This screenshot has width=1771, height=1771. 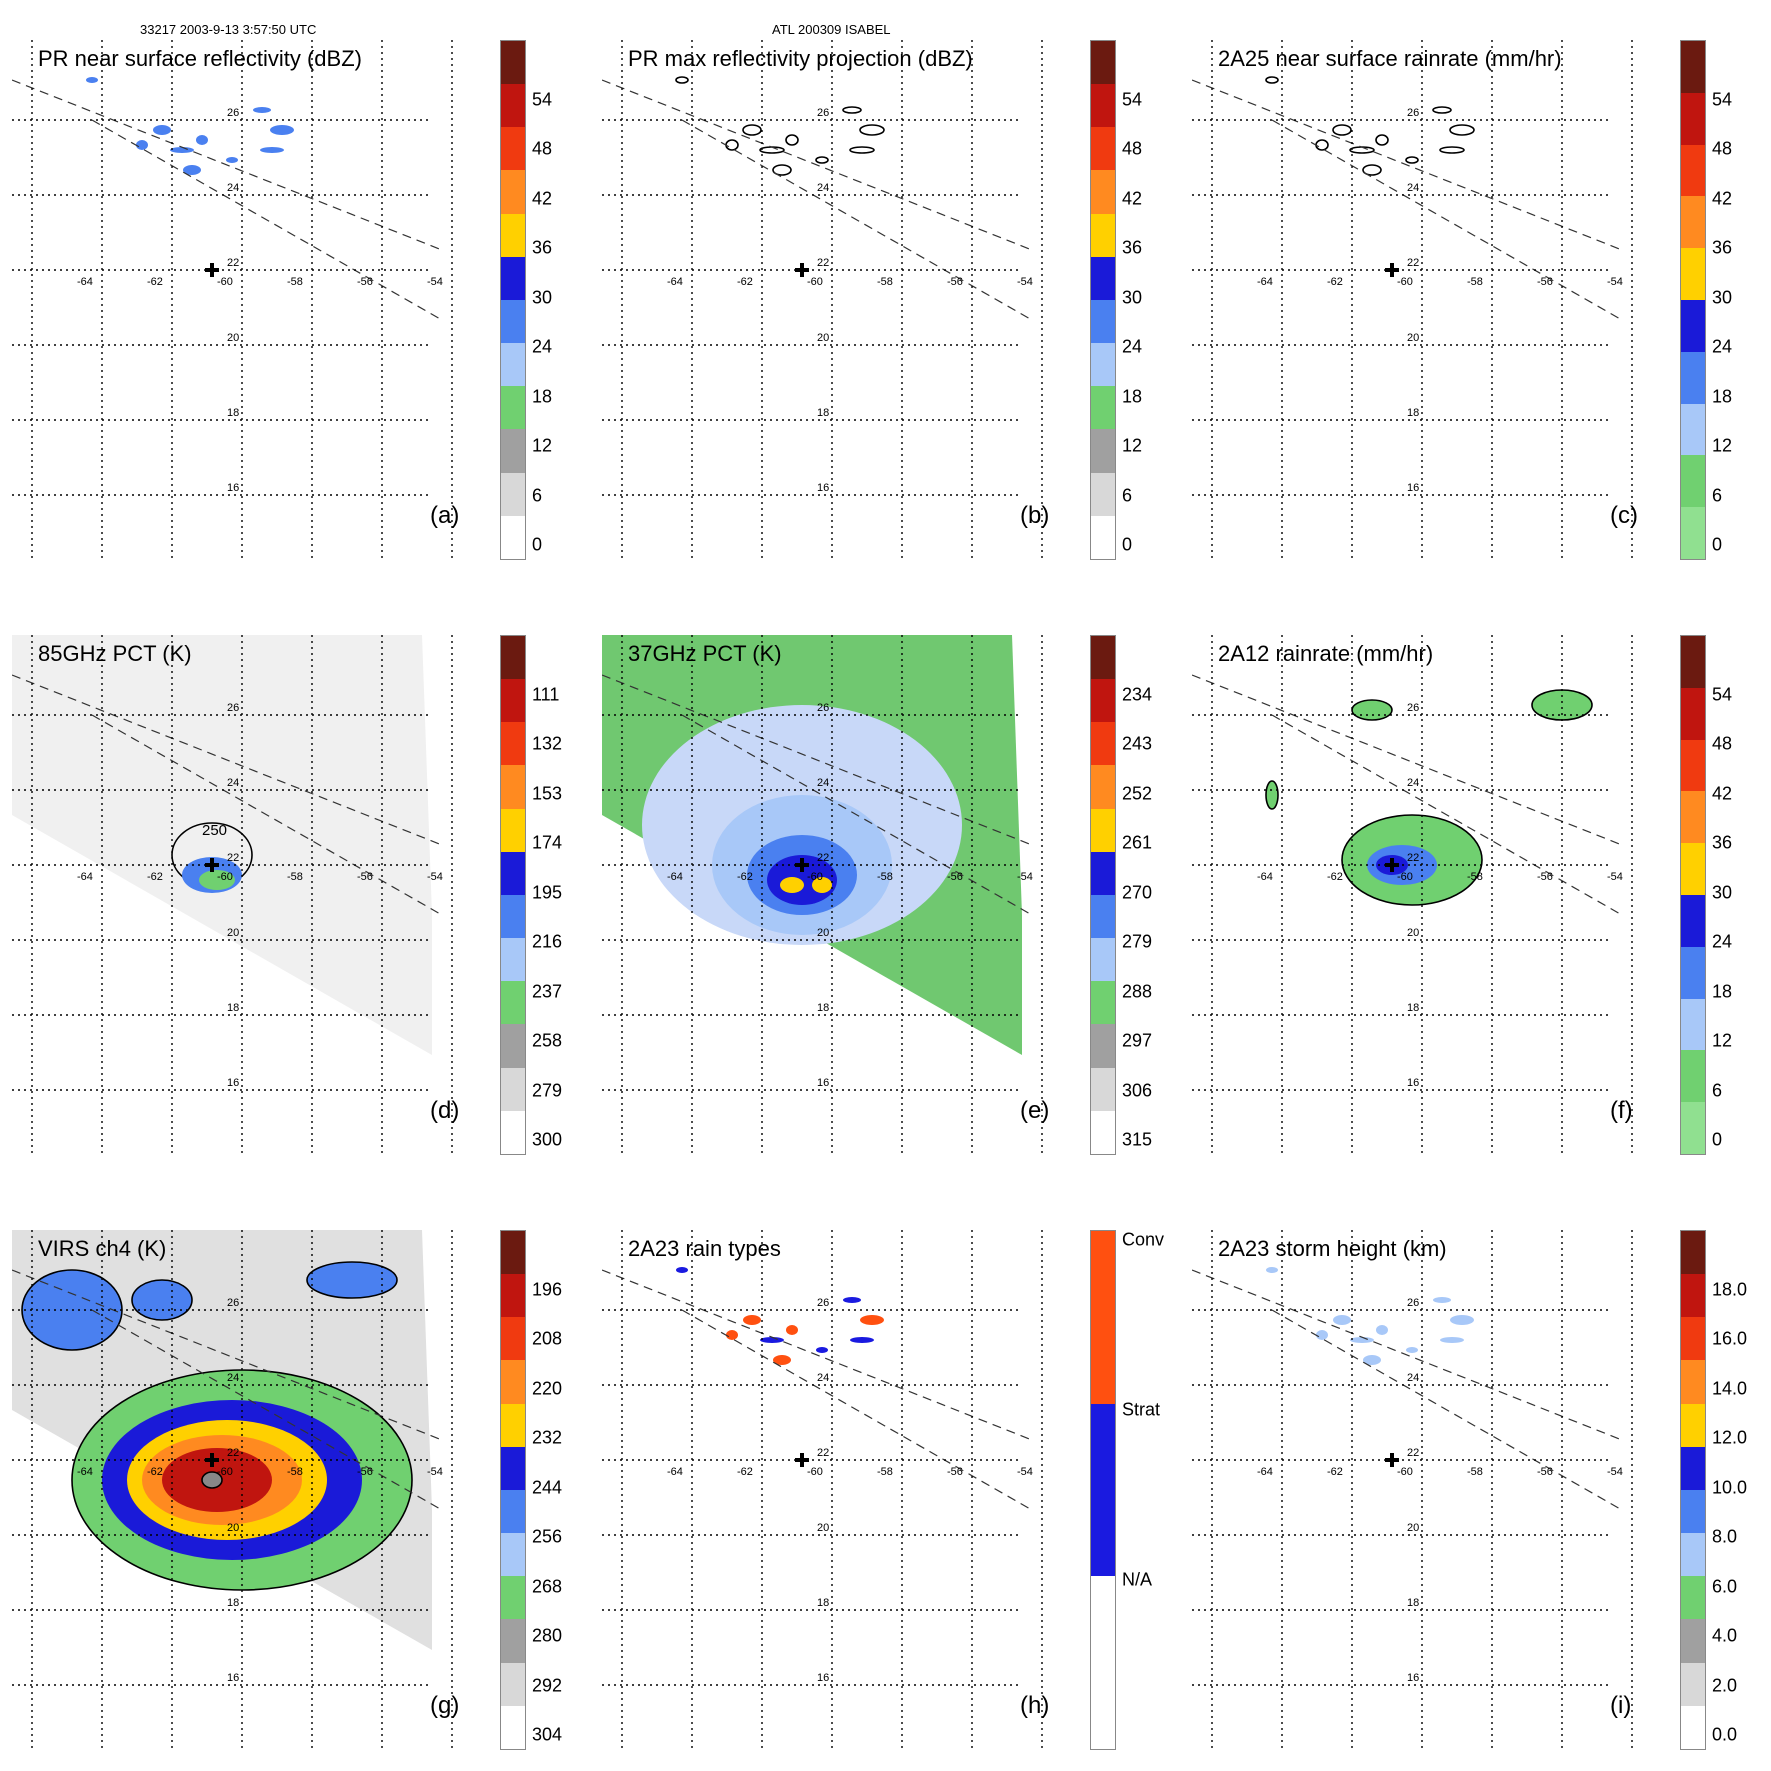 What do you see at coordinates (1722, 743) in the screenshot?
I see `colorbar-tick-label: 48` at bounding box center [1722, 743].